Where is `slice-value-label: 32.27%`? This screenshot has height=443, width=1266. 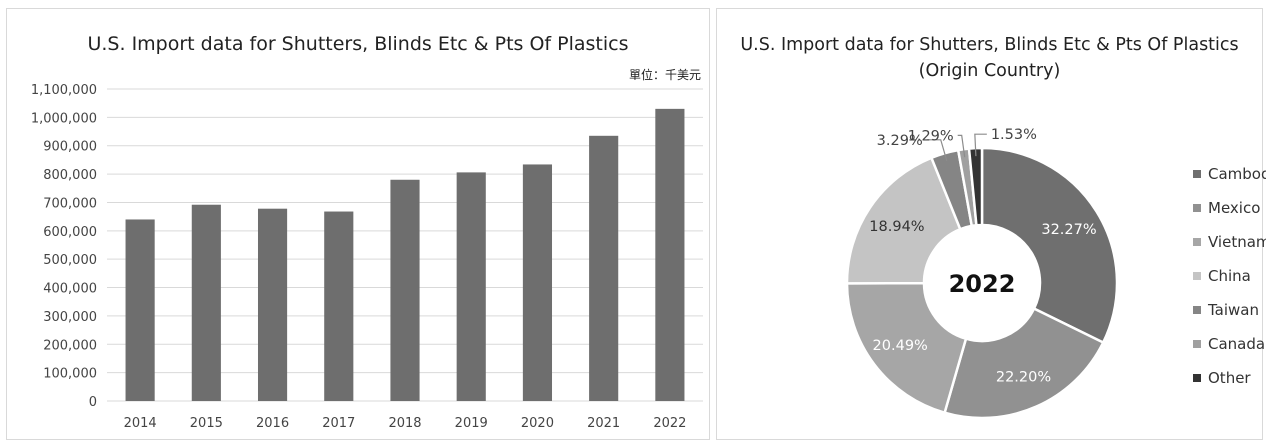 slice-value-label: 32.27% is located at coordinates (1068, 230).